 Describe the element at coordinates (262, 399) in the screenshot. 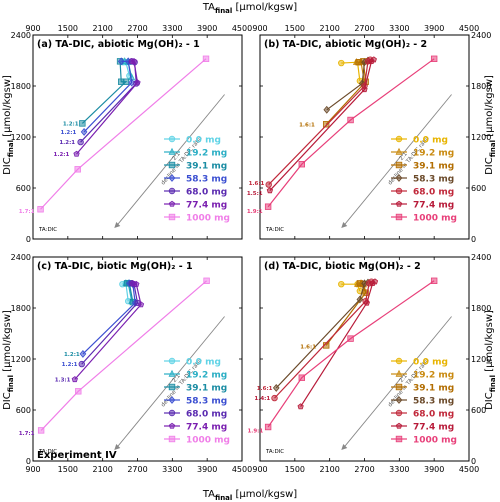

I see `ratio-label: 1.4:1` at that location.